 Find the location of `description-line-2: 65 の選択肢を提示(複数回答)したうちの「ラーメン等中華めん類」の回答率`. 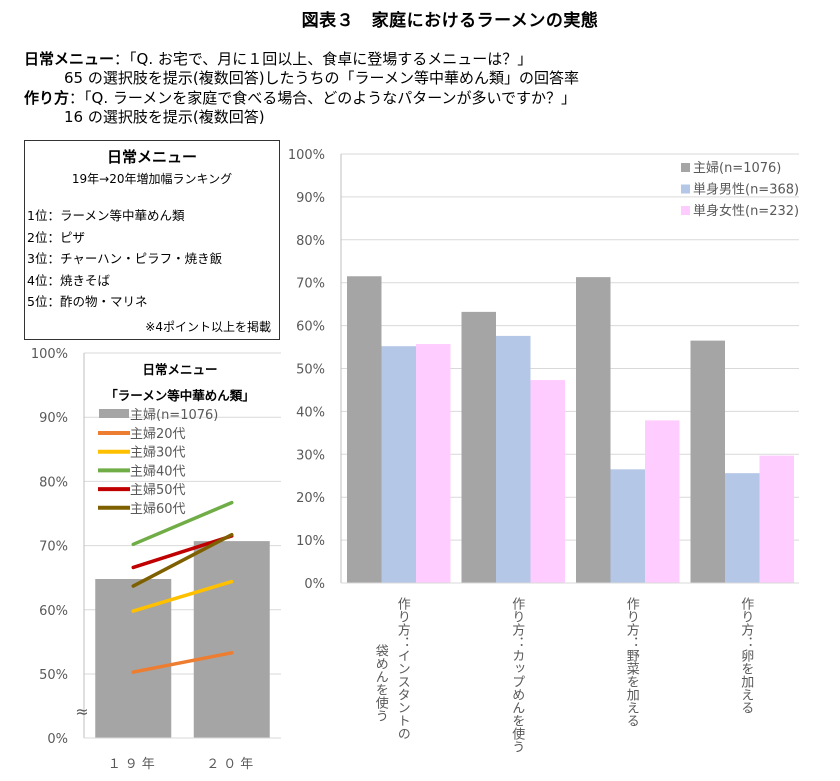

description-line-2: 65 の選択肢を提示(複数回答)したうちの「ラーメン等中華めん類」の回答率 is located at coordinates (321, 78).